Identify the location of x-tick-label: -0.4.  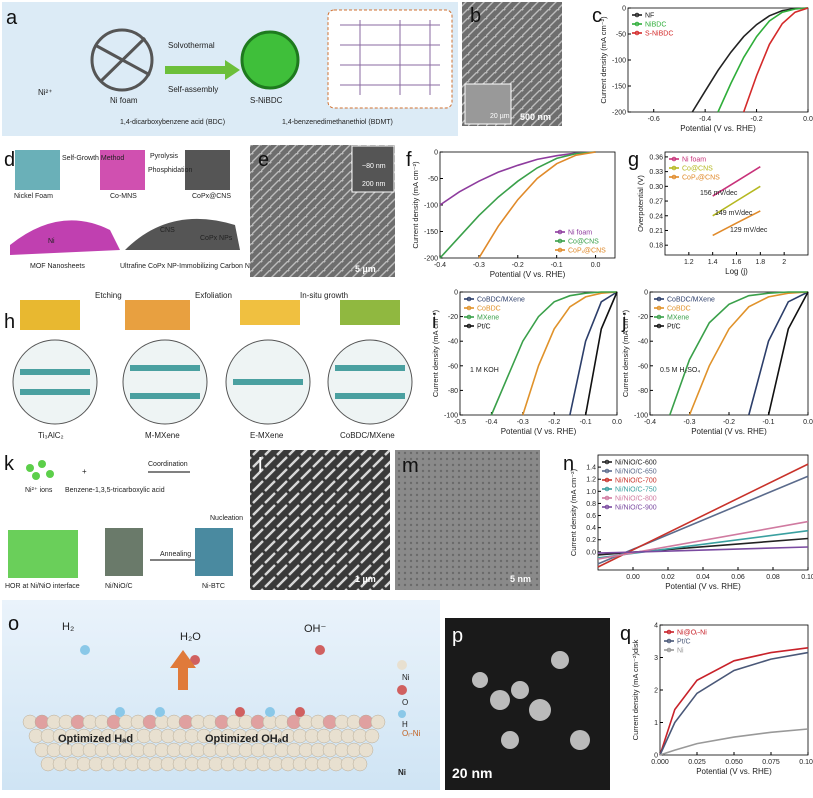
(491, 422).